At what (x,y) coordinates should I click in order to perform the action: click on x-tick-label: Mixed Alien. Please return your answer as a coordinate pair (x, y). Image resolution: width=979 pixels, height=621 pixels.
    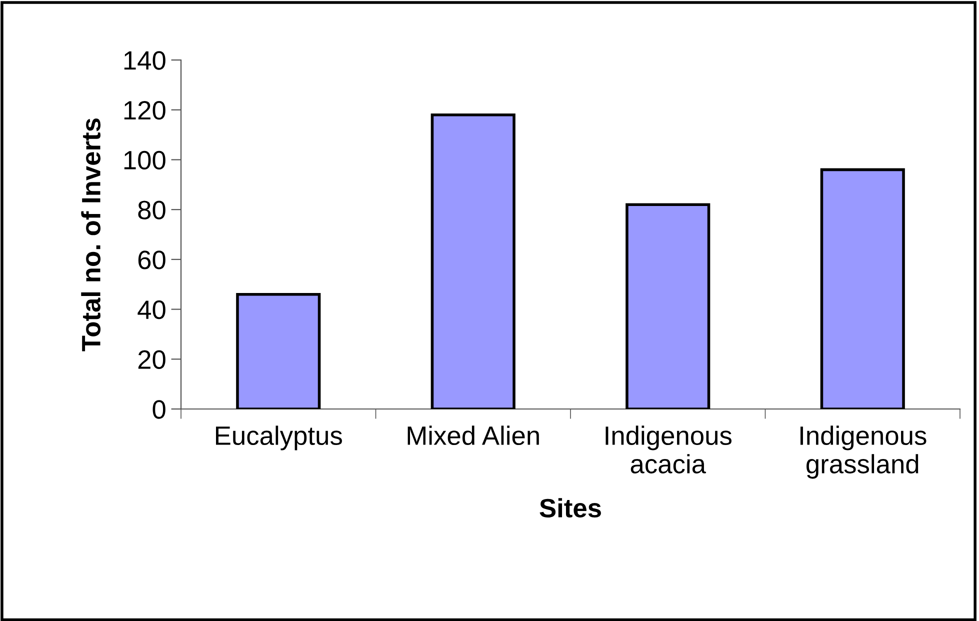
    Looking at the image, I should click on (473, 436).